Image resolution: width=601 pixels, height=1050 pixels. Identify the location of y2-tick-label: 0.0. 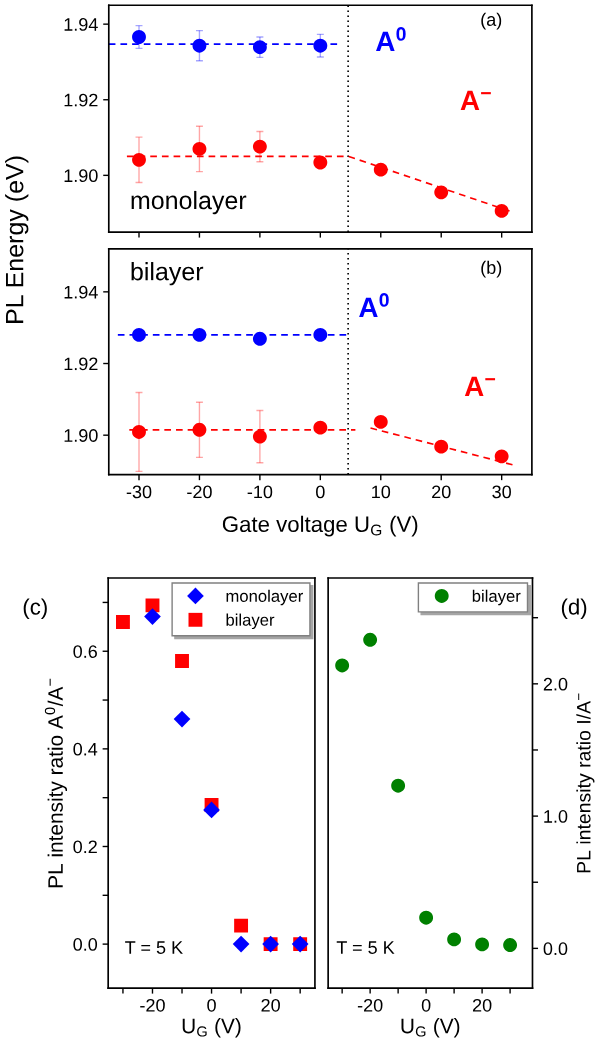
(555, 949).